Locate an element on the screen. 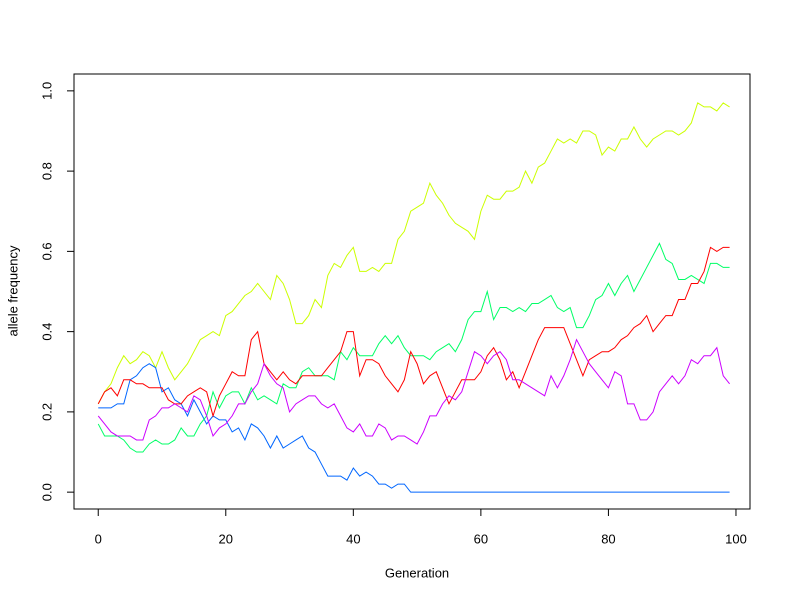  y-tick-label: 0.8 is located at coordinates (46, 171).